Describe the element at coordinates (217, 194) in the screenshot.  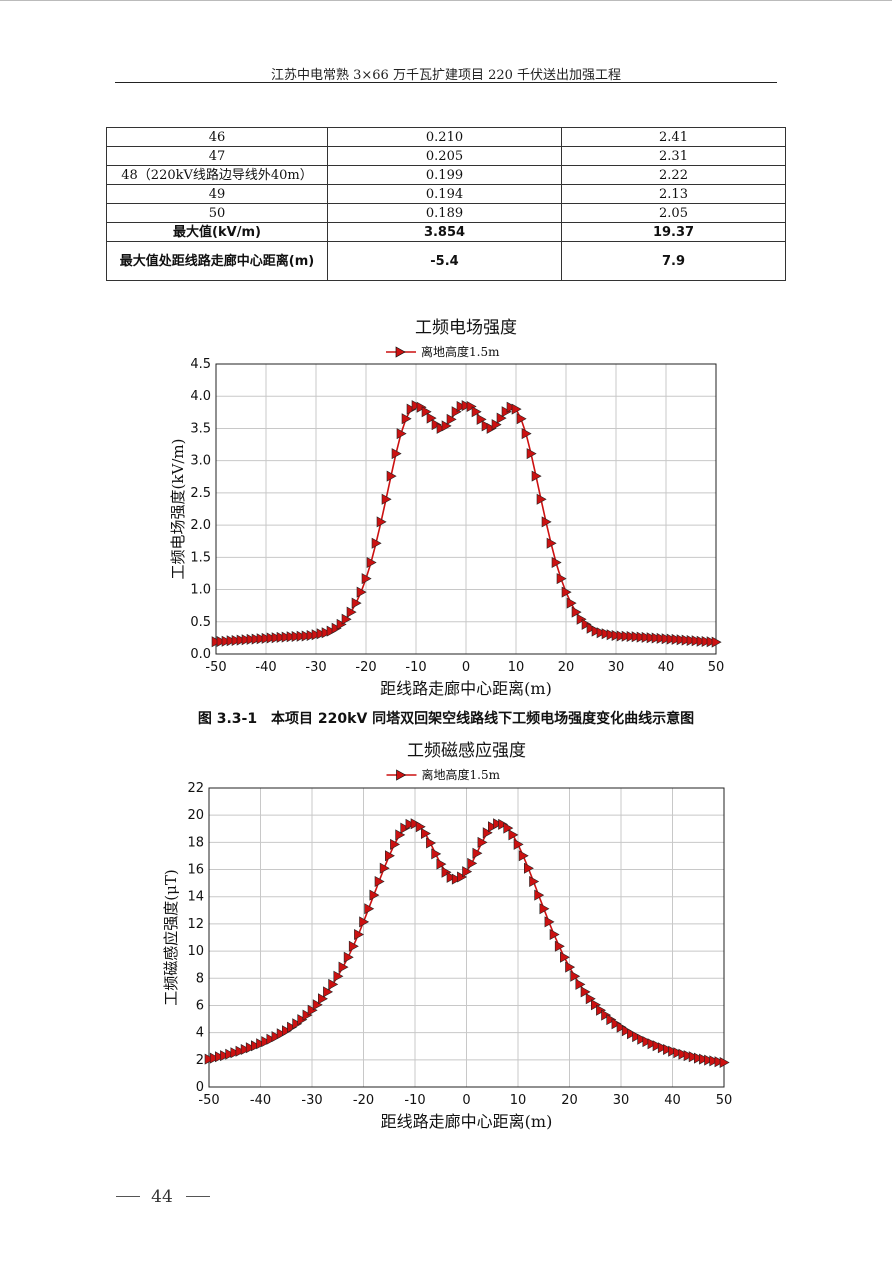
I see `table-cell: 49` at that location.